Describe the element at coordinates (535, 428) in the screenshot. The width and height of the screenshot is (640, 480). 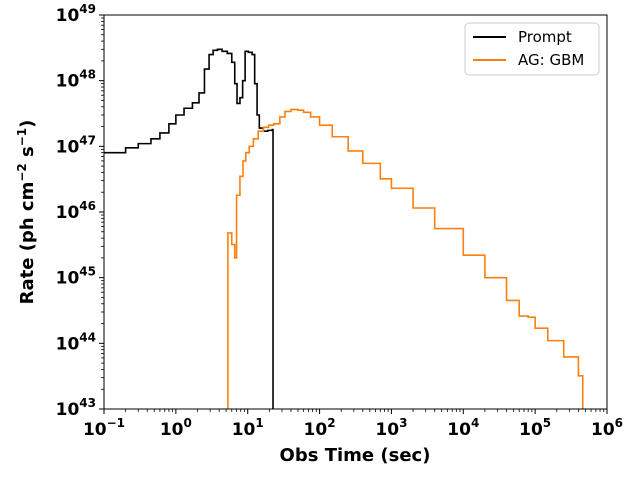
I see `x-tick-label: 10⁵` at that location.